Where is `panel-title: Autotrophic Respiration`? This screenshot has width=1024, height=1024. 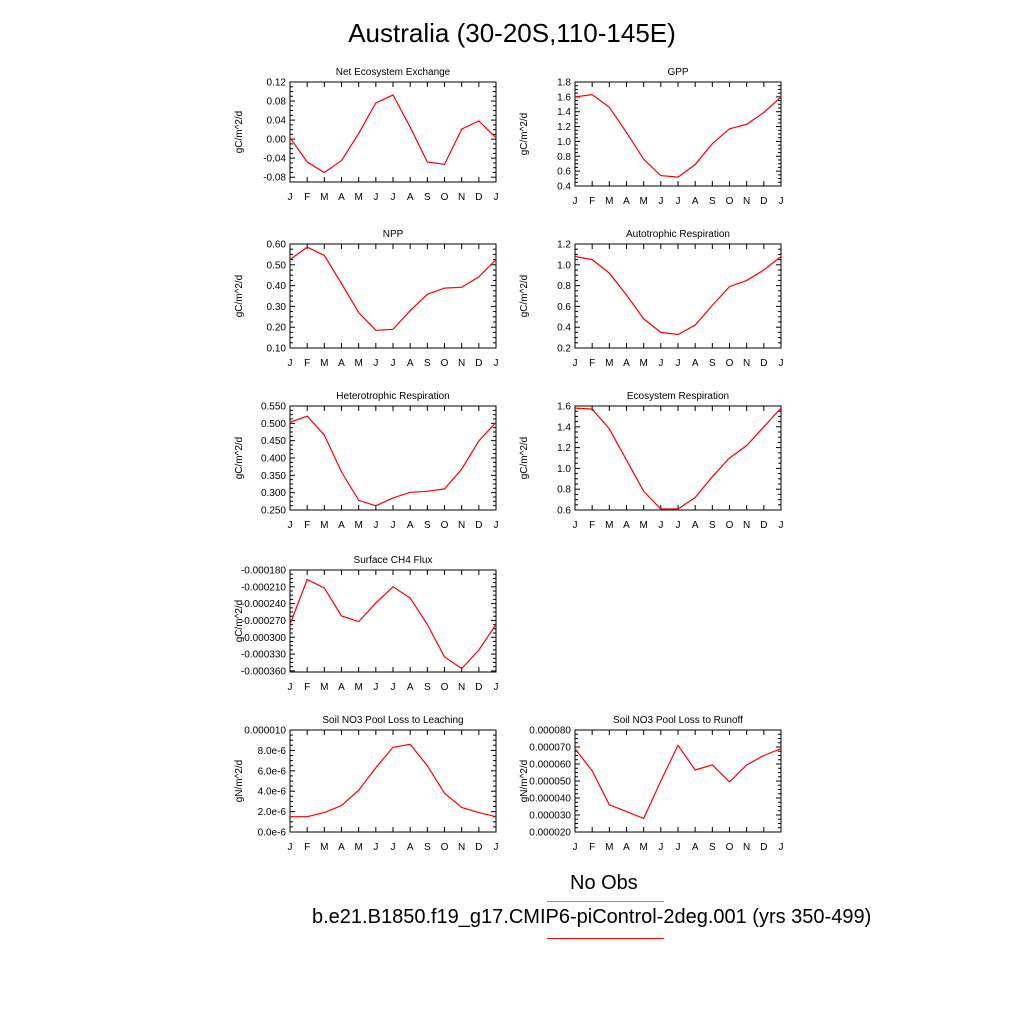 panel-title: Autotrophic Respiration is located at coordinates (678, 234).